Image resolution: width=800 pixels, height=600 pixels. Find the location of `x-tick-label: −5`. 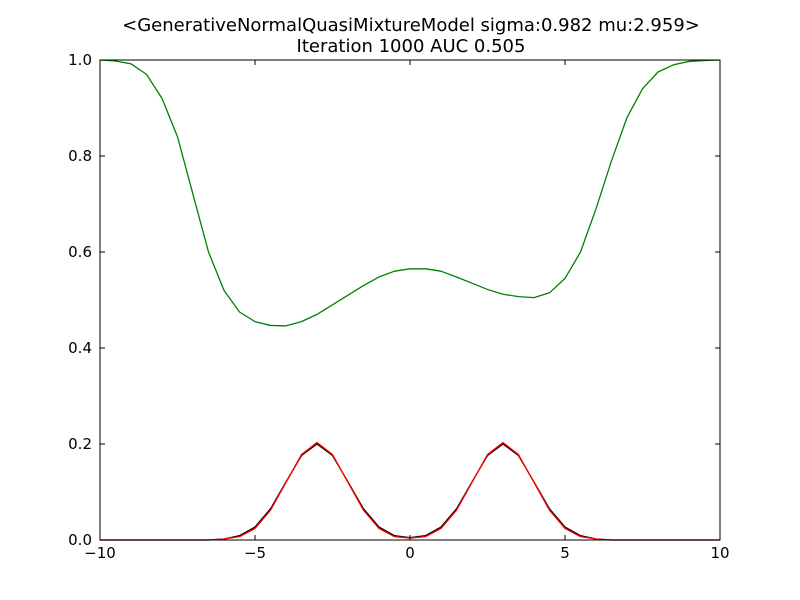

x-tick-label: −5 is located at coordinates (255, 553).